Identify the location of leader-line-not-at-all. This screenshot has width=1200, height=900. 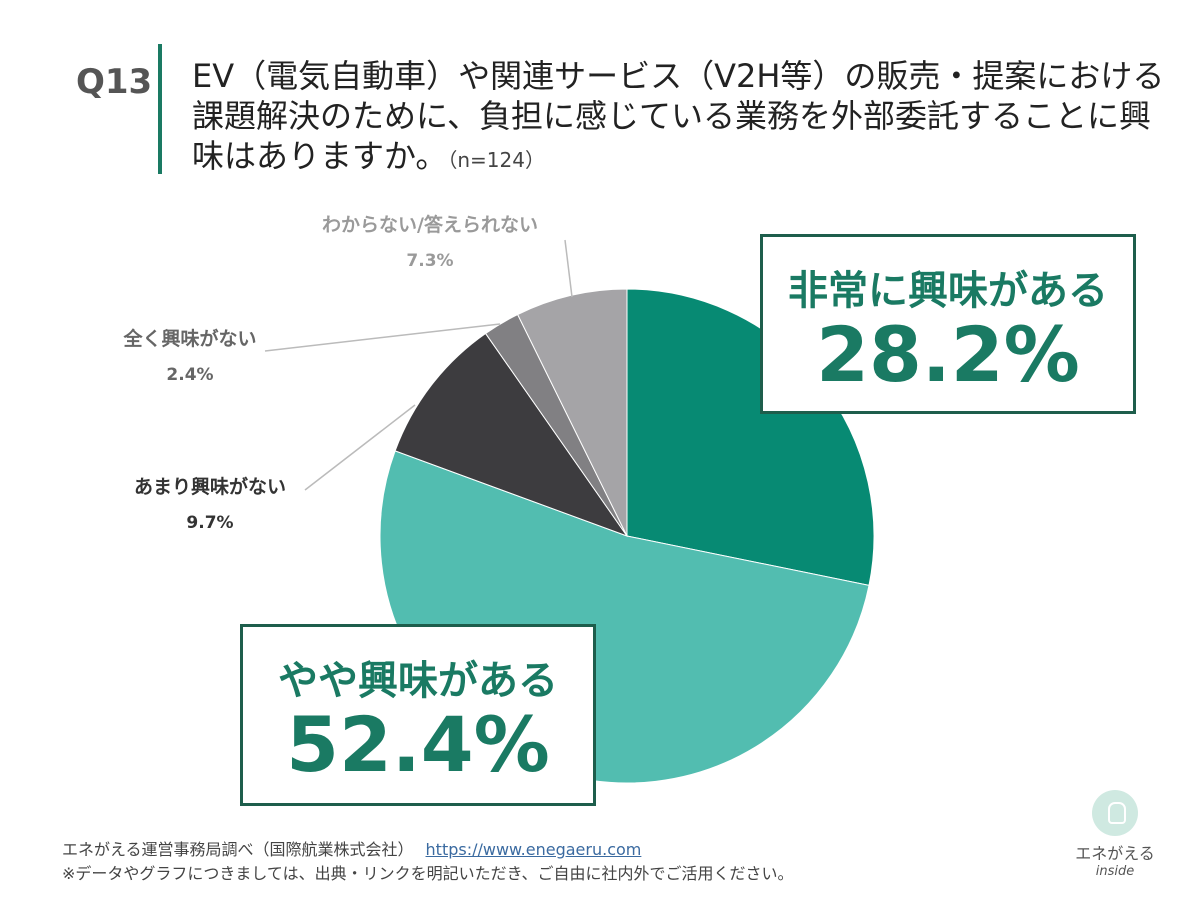
(382, 337).